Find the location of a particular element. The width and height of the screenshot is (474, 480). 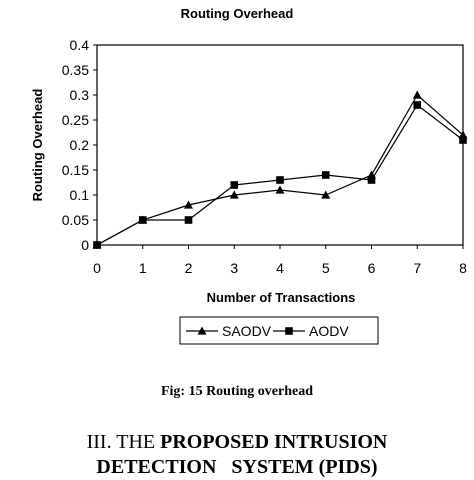

x-tick-label: 7 is located at coordinates (417, 268).